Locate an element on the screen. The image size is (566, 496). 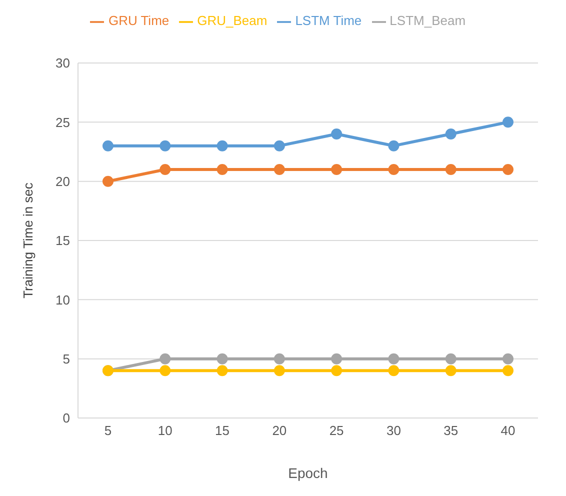
y-tick-label: 30 is located at coordinates (63, 63).